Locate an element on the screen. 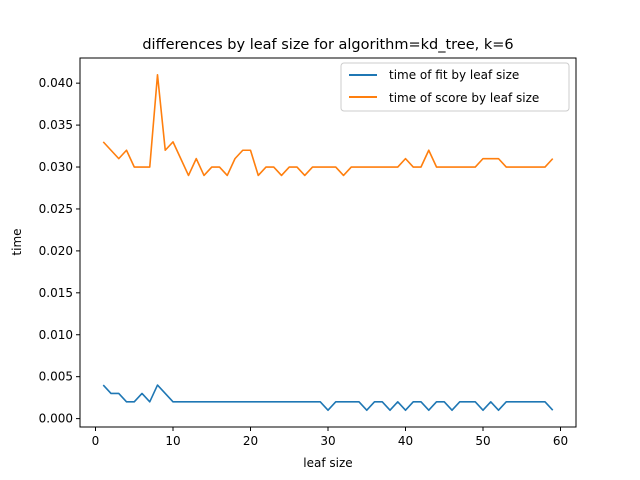 This screenshot has width=640, height=480. y-tick-label: 0.025 is located at coordinates (56, 209).